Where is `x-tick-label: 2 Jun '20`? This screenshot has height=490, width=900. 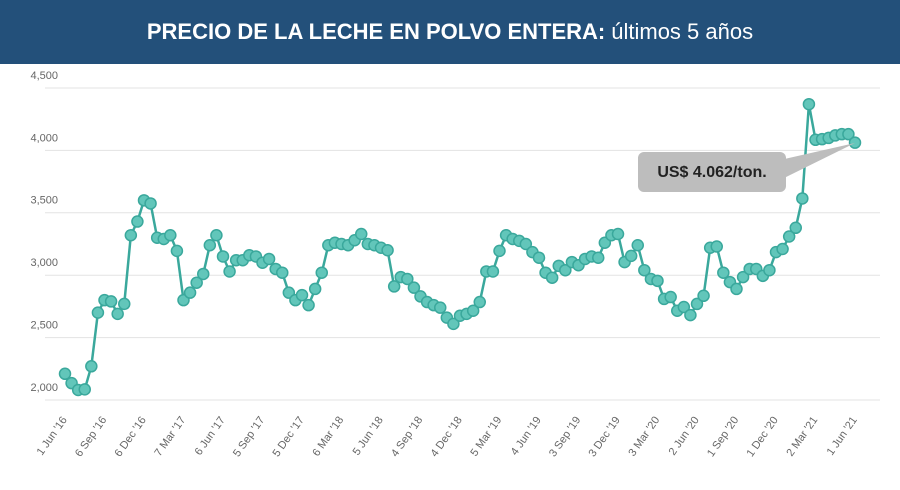
x-tick-label: 2 Jun '20 is located at coordinates (684, 436).